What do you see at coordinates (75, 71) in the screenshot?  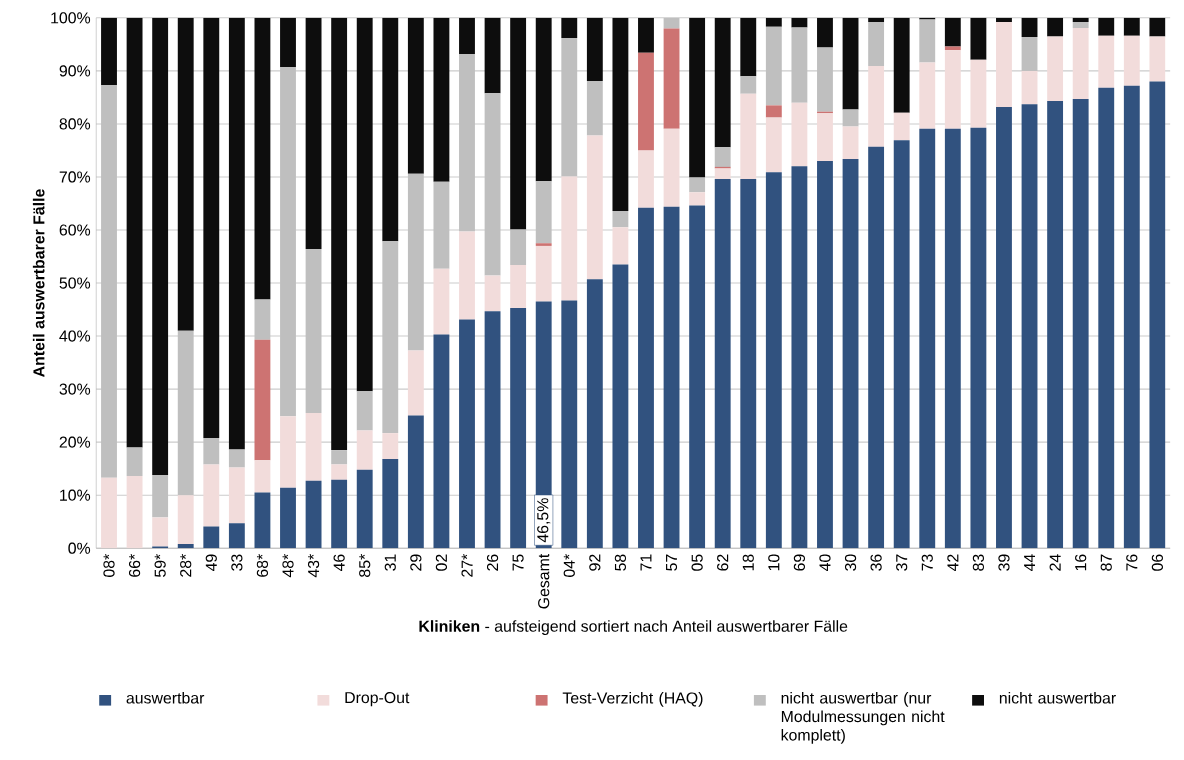 I see `y-tick-label: 90%` at bounding box center [75, 71].